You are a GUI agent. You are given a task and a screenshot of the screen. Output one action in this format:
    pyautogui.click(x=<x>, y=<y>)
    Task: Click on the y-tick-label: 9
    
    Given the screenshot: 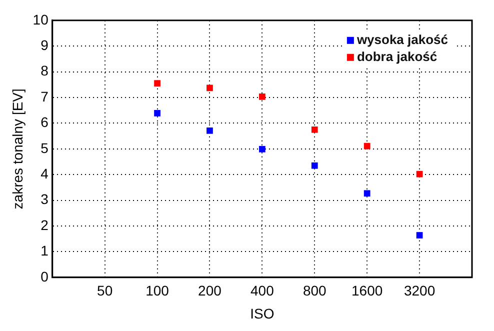 What is the action you would take?
    pyautogui.click(x=44, y=44)
    